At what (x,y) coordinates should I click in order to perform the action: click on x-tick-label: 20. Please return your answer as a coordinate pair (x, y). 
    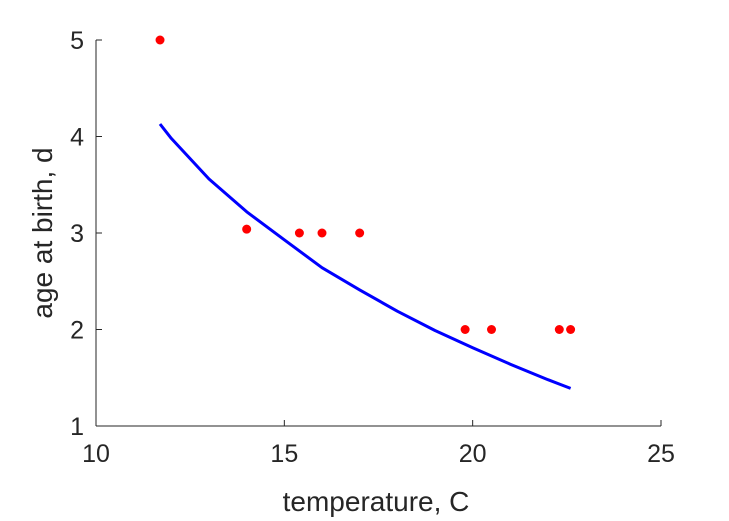
    Looking at the image, I should click on (473, 454).